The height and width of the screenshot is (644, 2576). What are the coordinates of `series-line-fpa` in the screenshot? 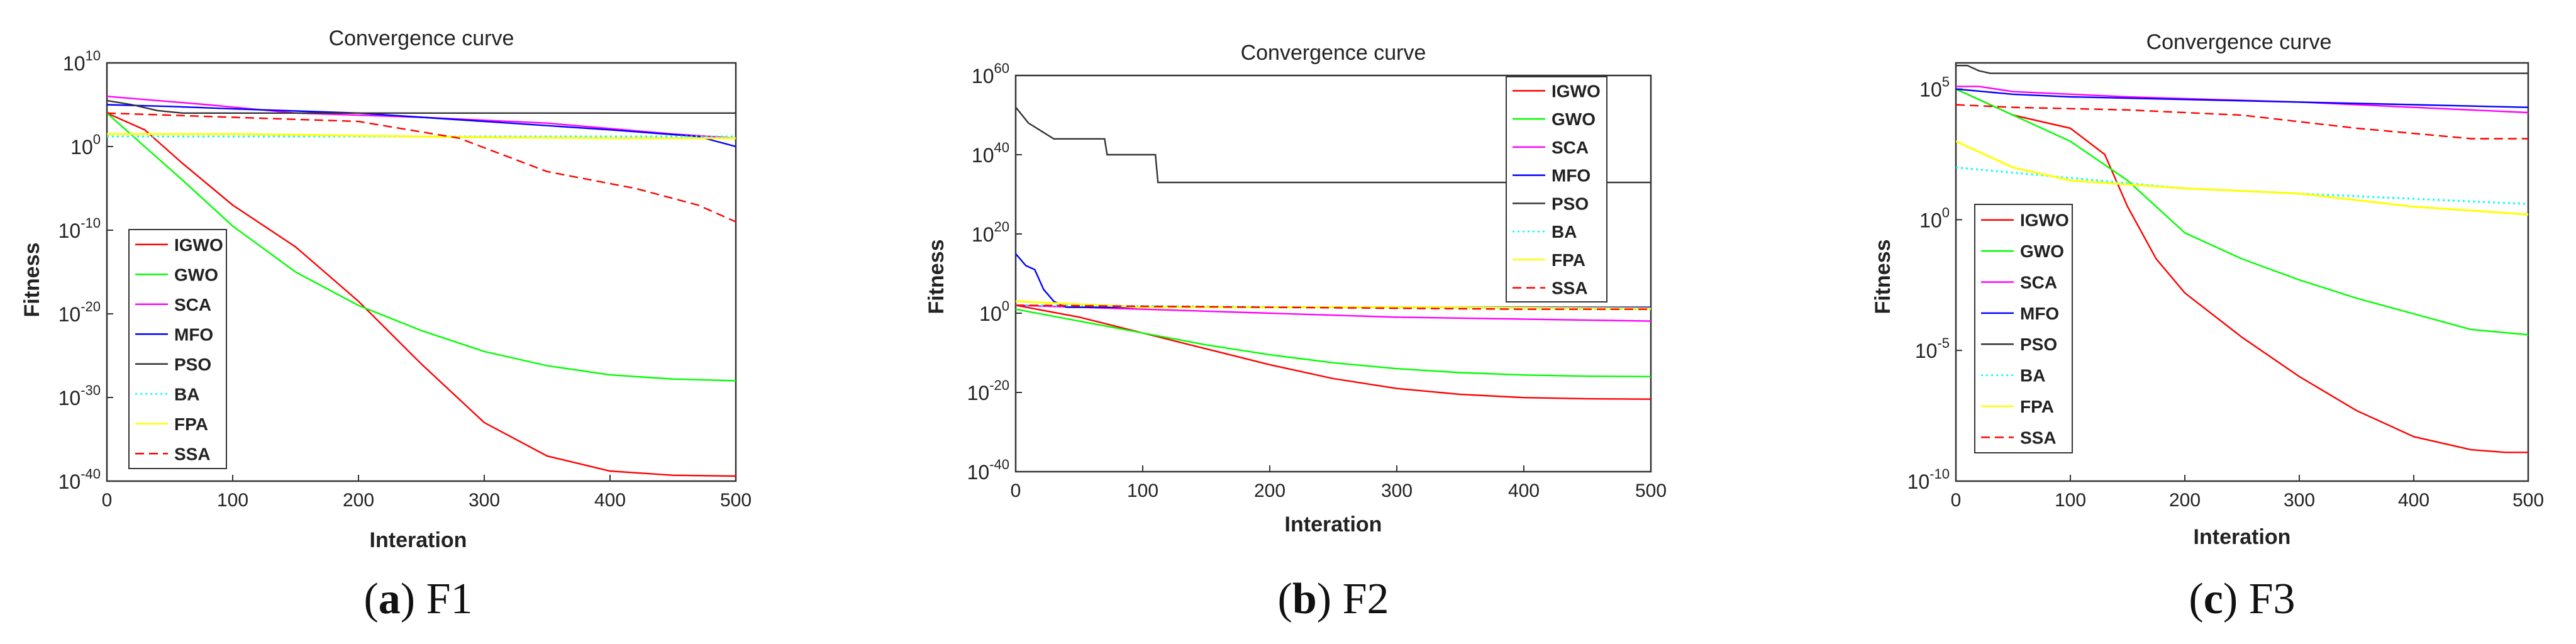 It's located at (421, 136).